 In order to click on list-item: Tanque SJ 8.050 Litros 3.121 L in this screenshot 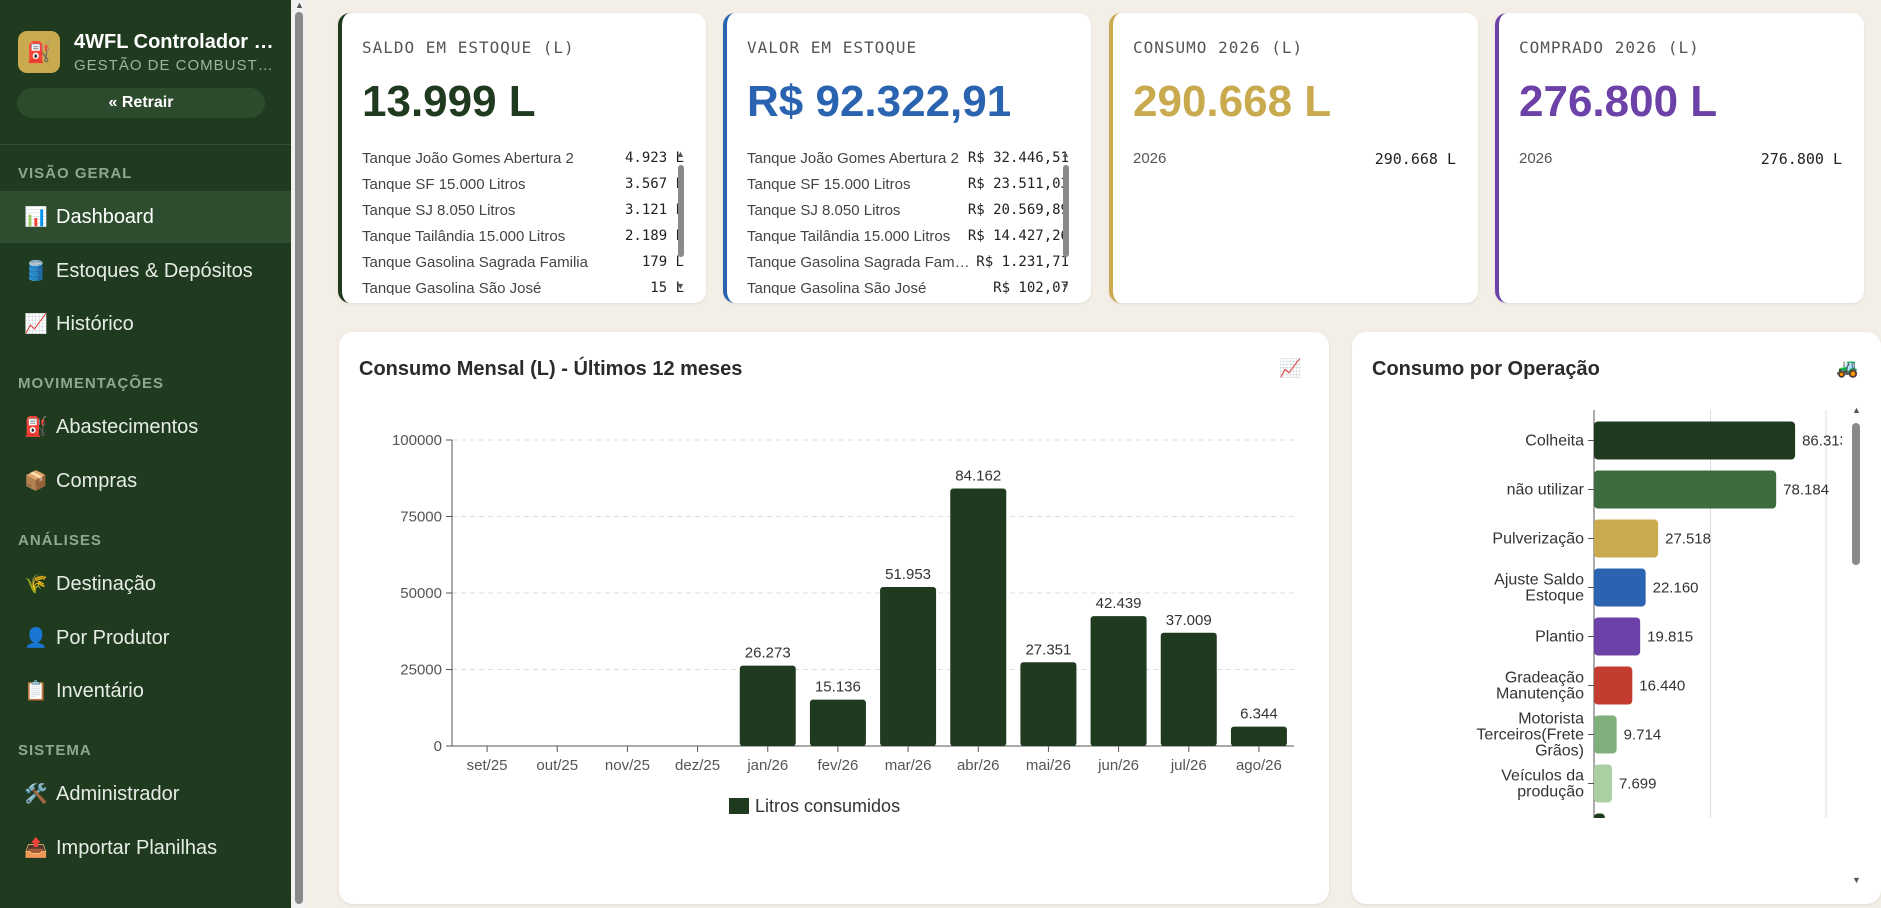, I will do `click(523, 210)`.